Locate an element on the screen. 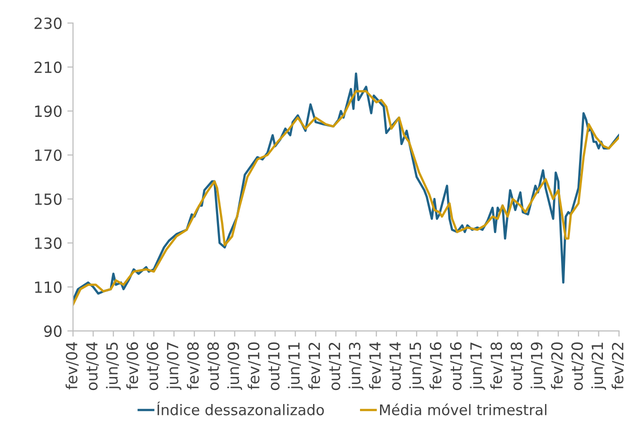  x-tick-label: fev/14 is located at coordinates (375, 366).